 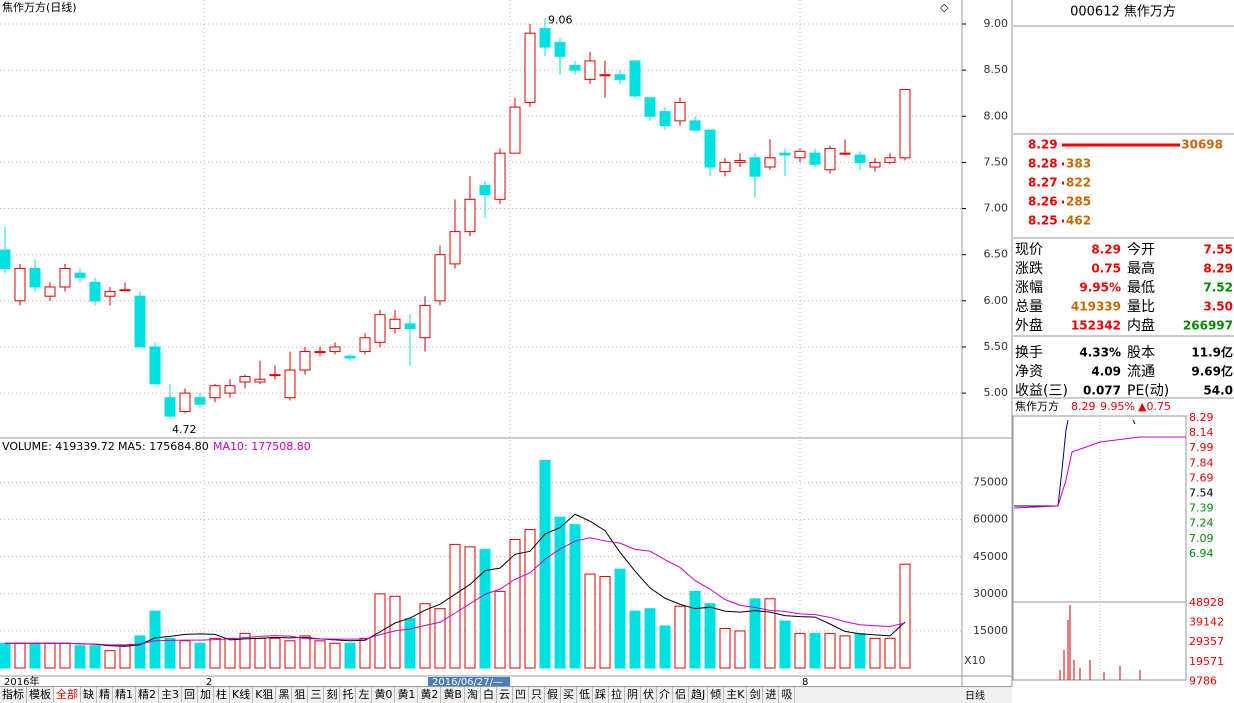 I want to click on quote-title: 000612 焦作万方, so click(x=1123, y=12).